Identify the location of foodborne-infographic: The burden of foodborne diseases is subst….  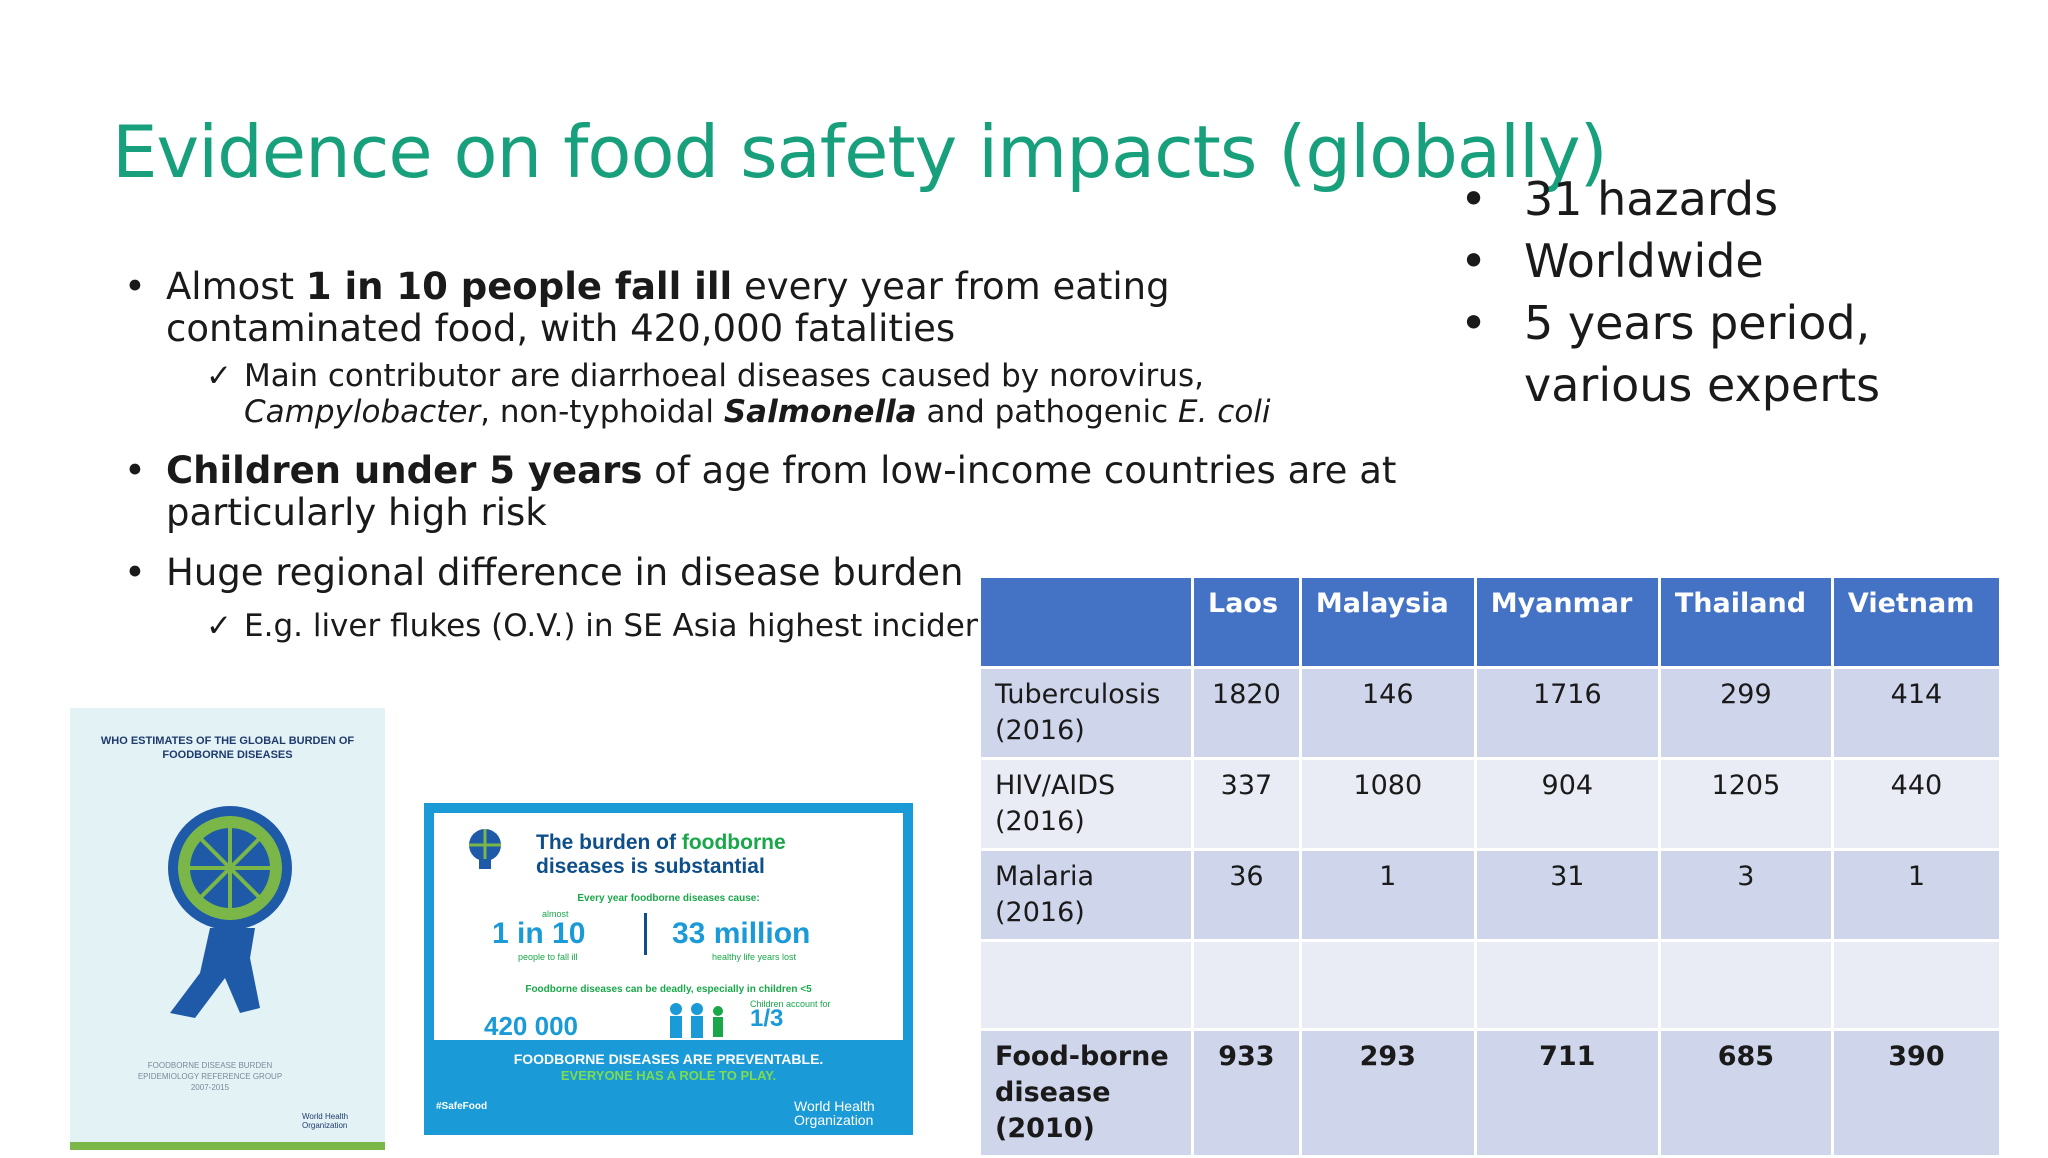
(668, 969).